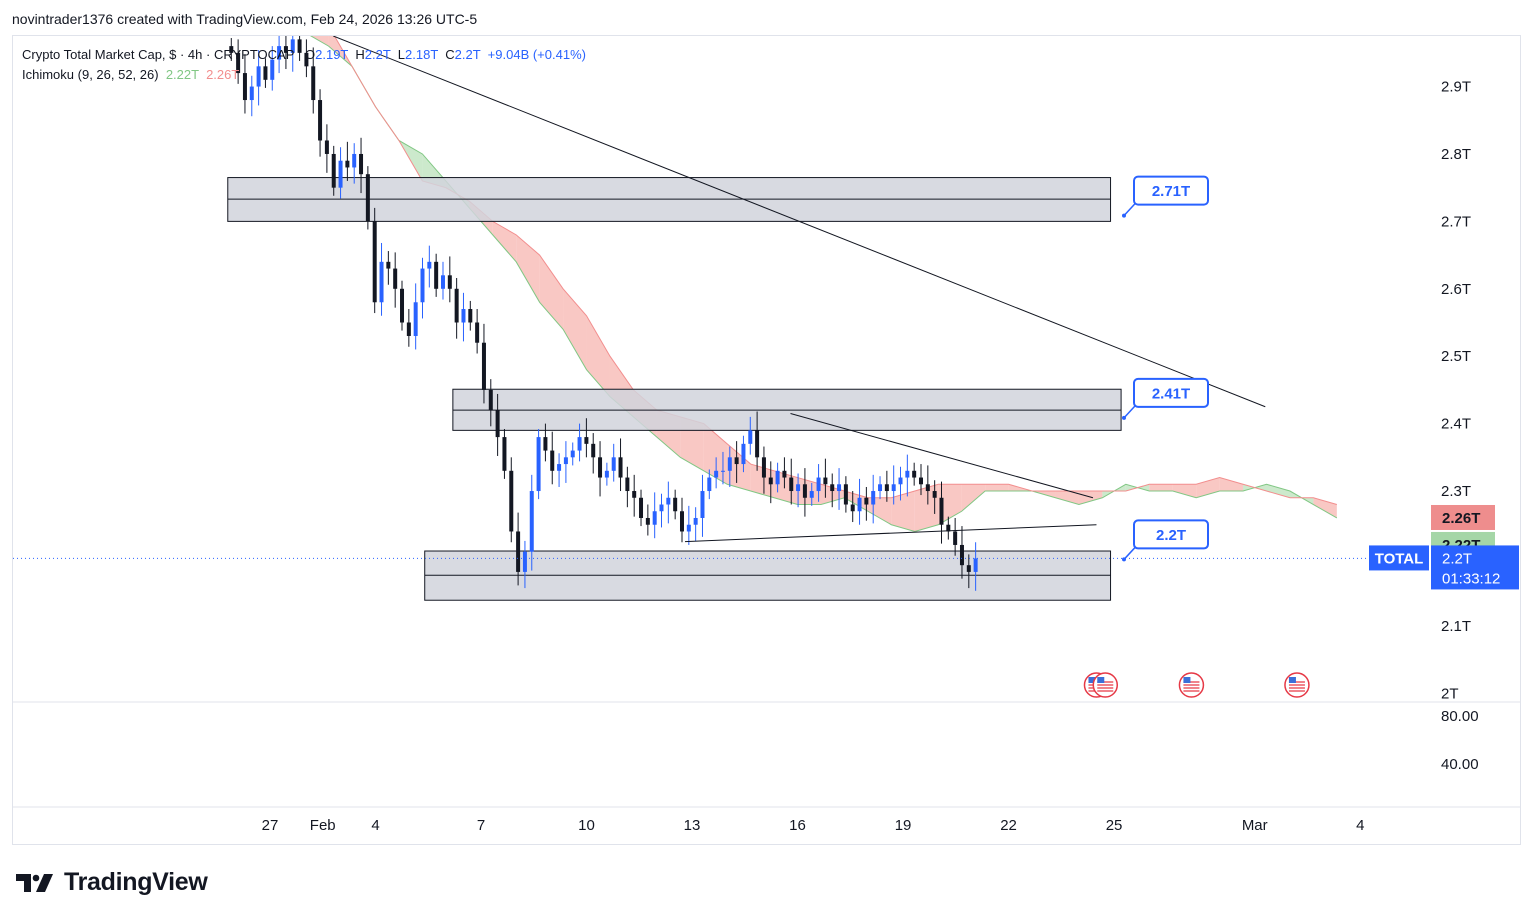 The width and height of the screenshot is (1534, 920). Describe the element at coordinates (1130, 552) in the screenshot. I see `callout-pointer` at that location.